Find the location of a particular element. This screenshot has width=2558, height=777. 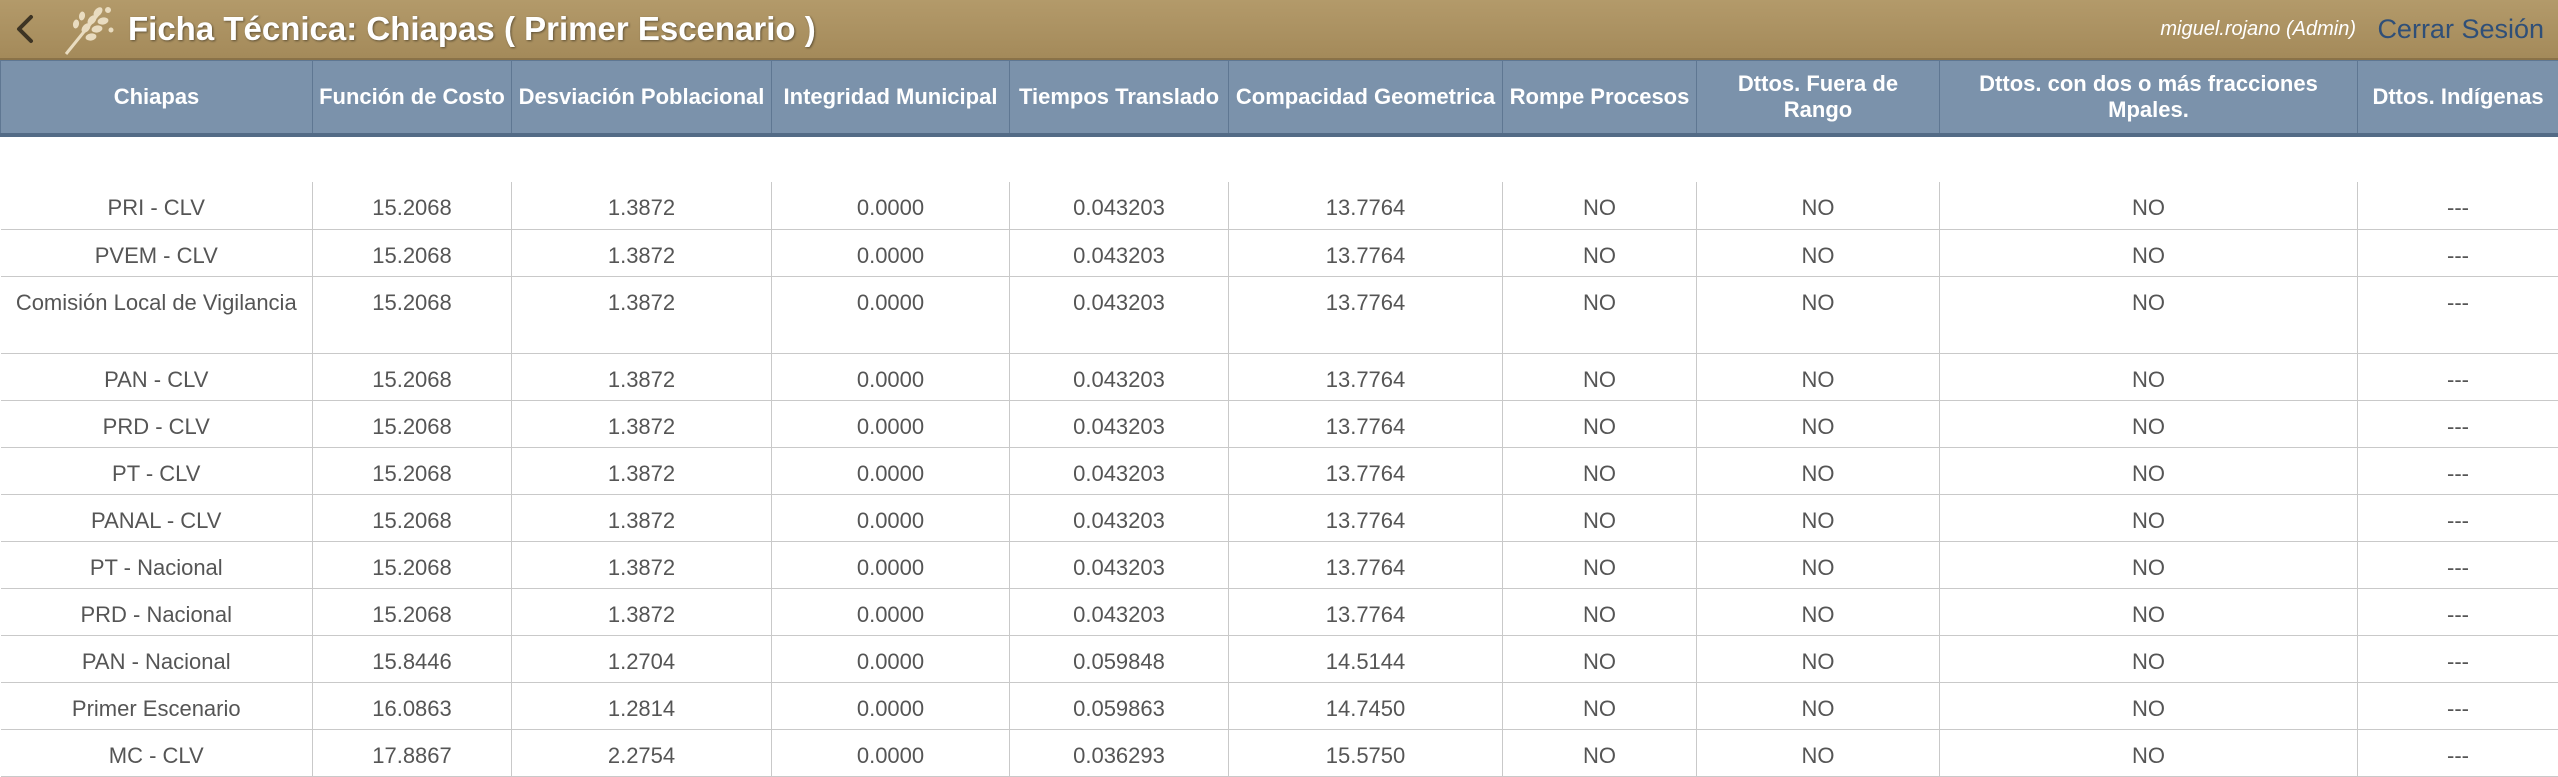

back-button is located at coordinates (25, 29).